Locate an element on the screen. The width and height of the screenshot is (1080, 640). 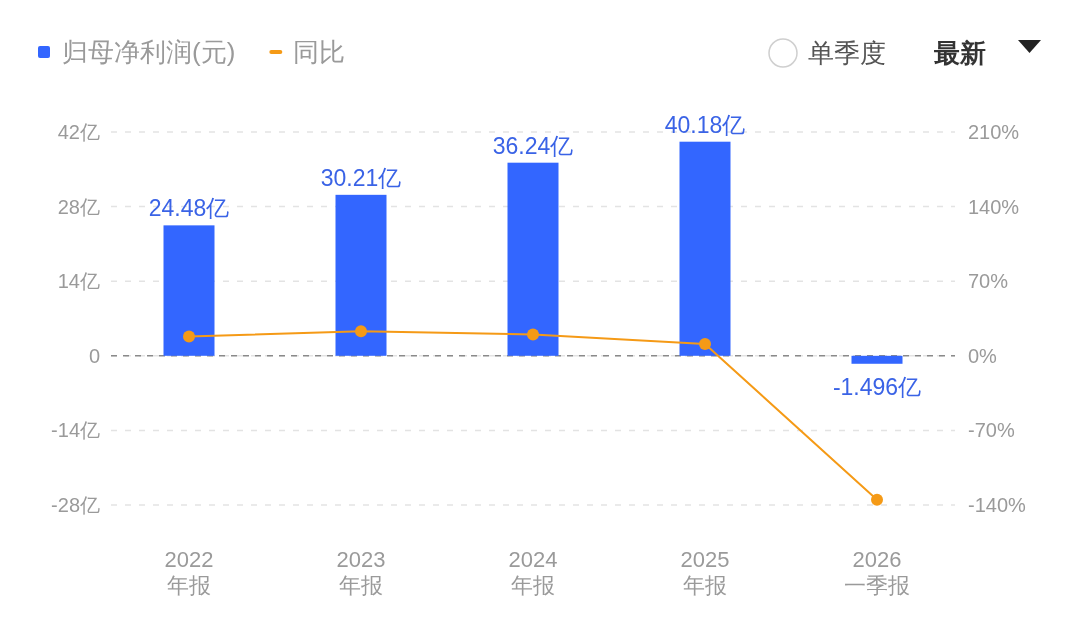
legend-label: 同比 is located at coordinates (319, 52).